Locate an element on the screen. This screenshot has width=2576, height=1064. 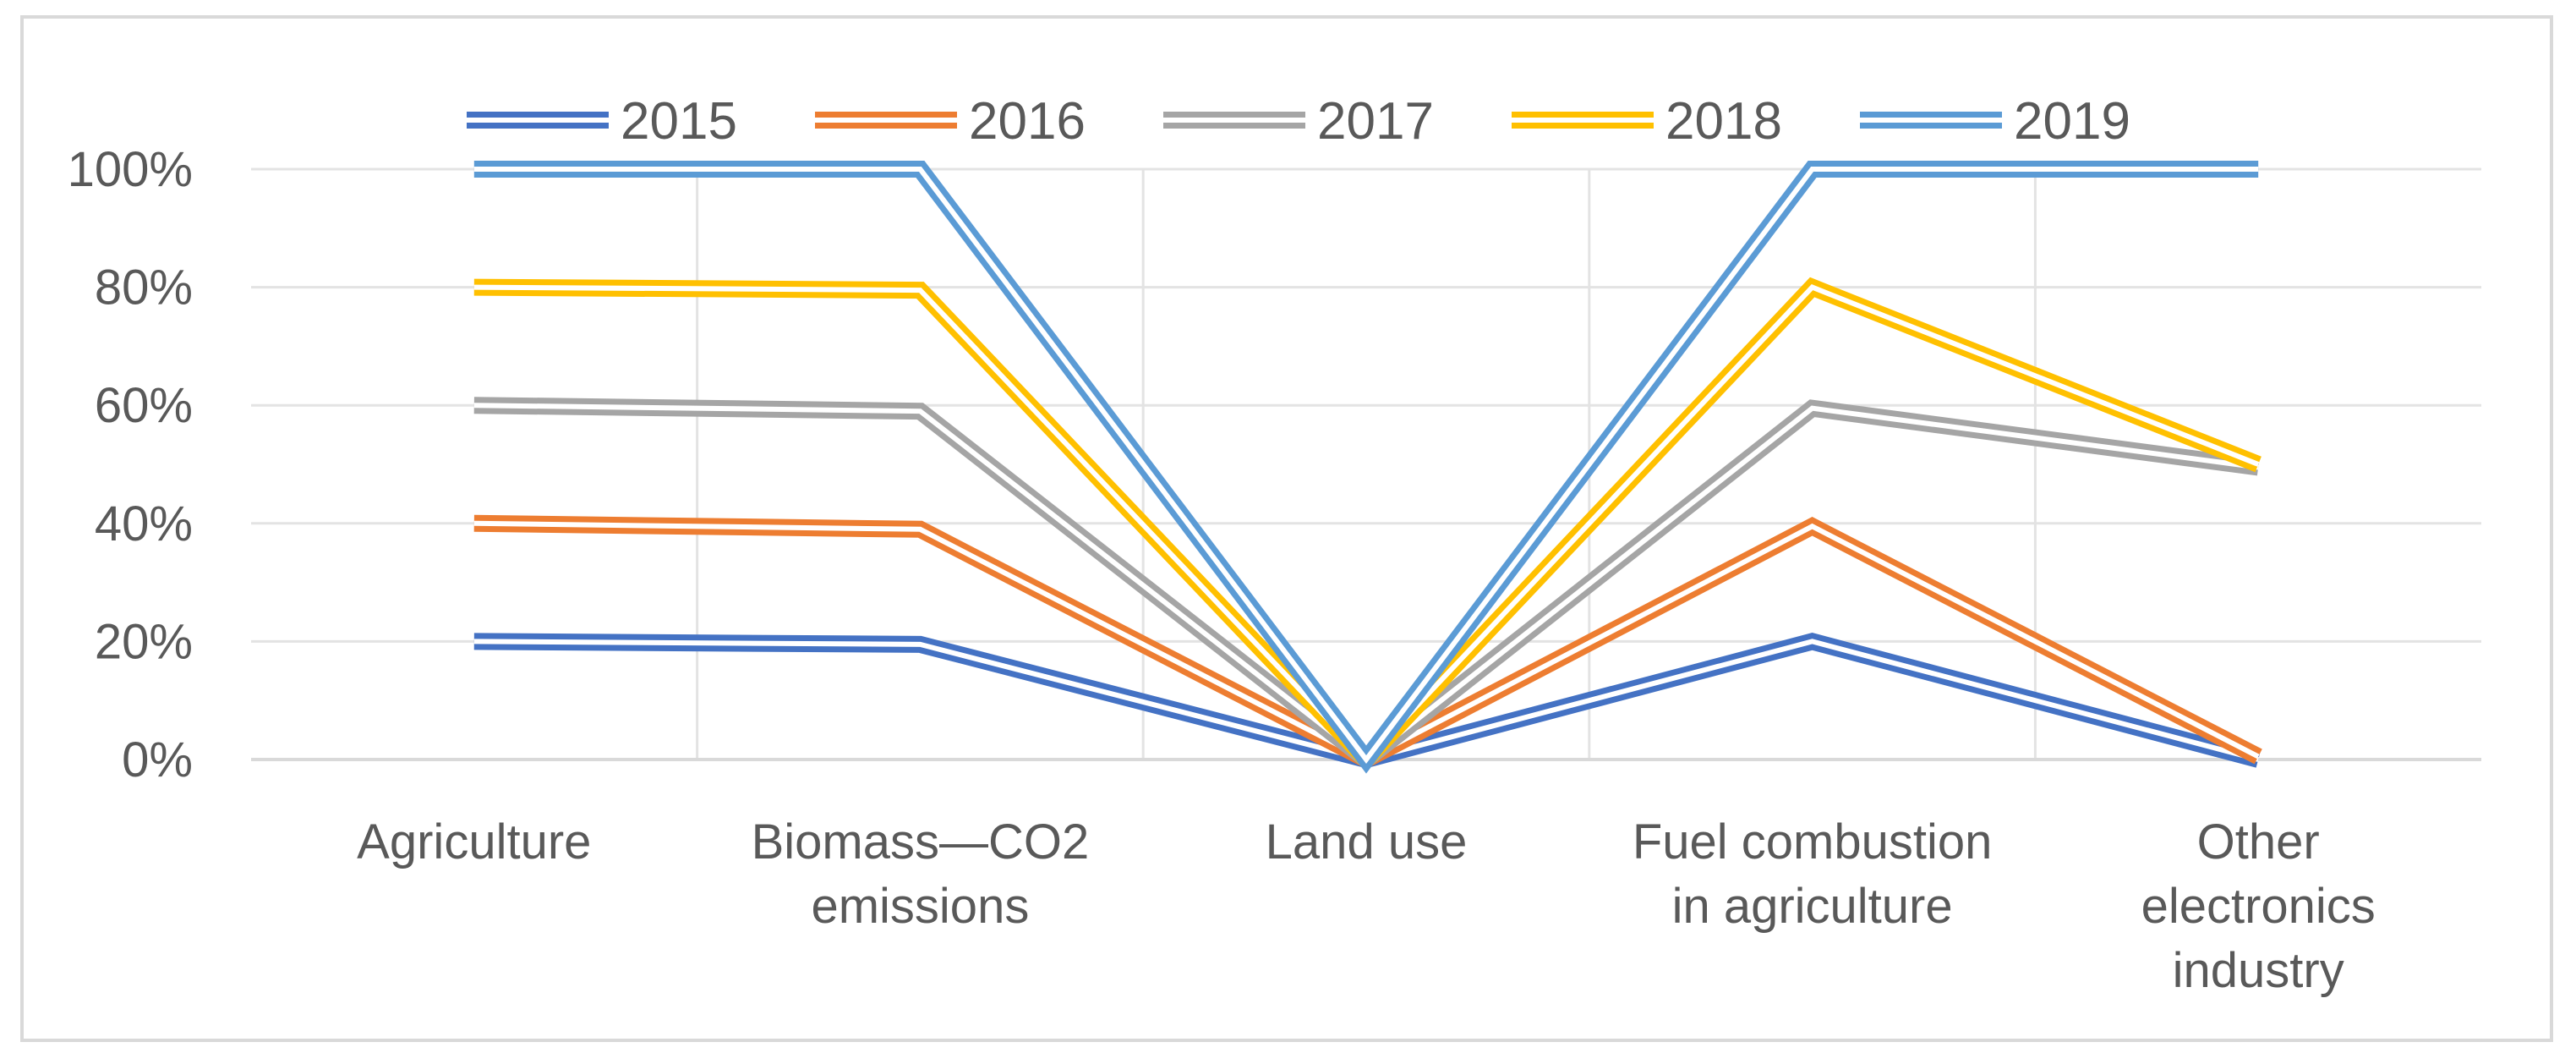
legend-label-2019: 2019 is located at coordinates (2072, 121).